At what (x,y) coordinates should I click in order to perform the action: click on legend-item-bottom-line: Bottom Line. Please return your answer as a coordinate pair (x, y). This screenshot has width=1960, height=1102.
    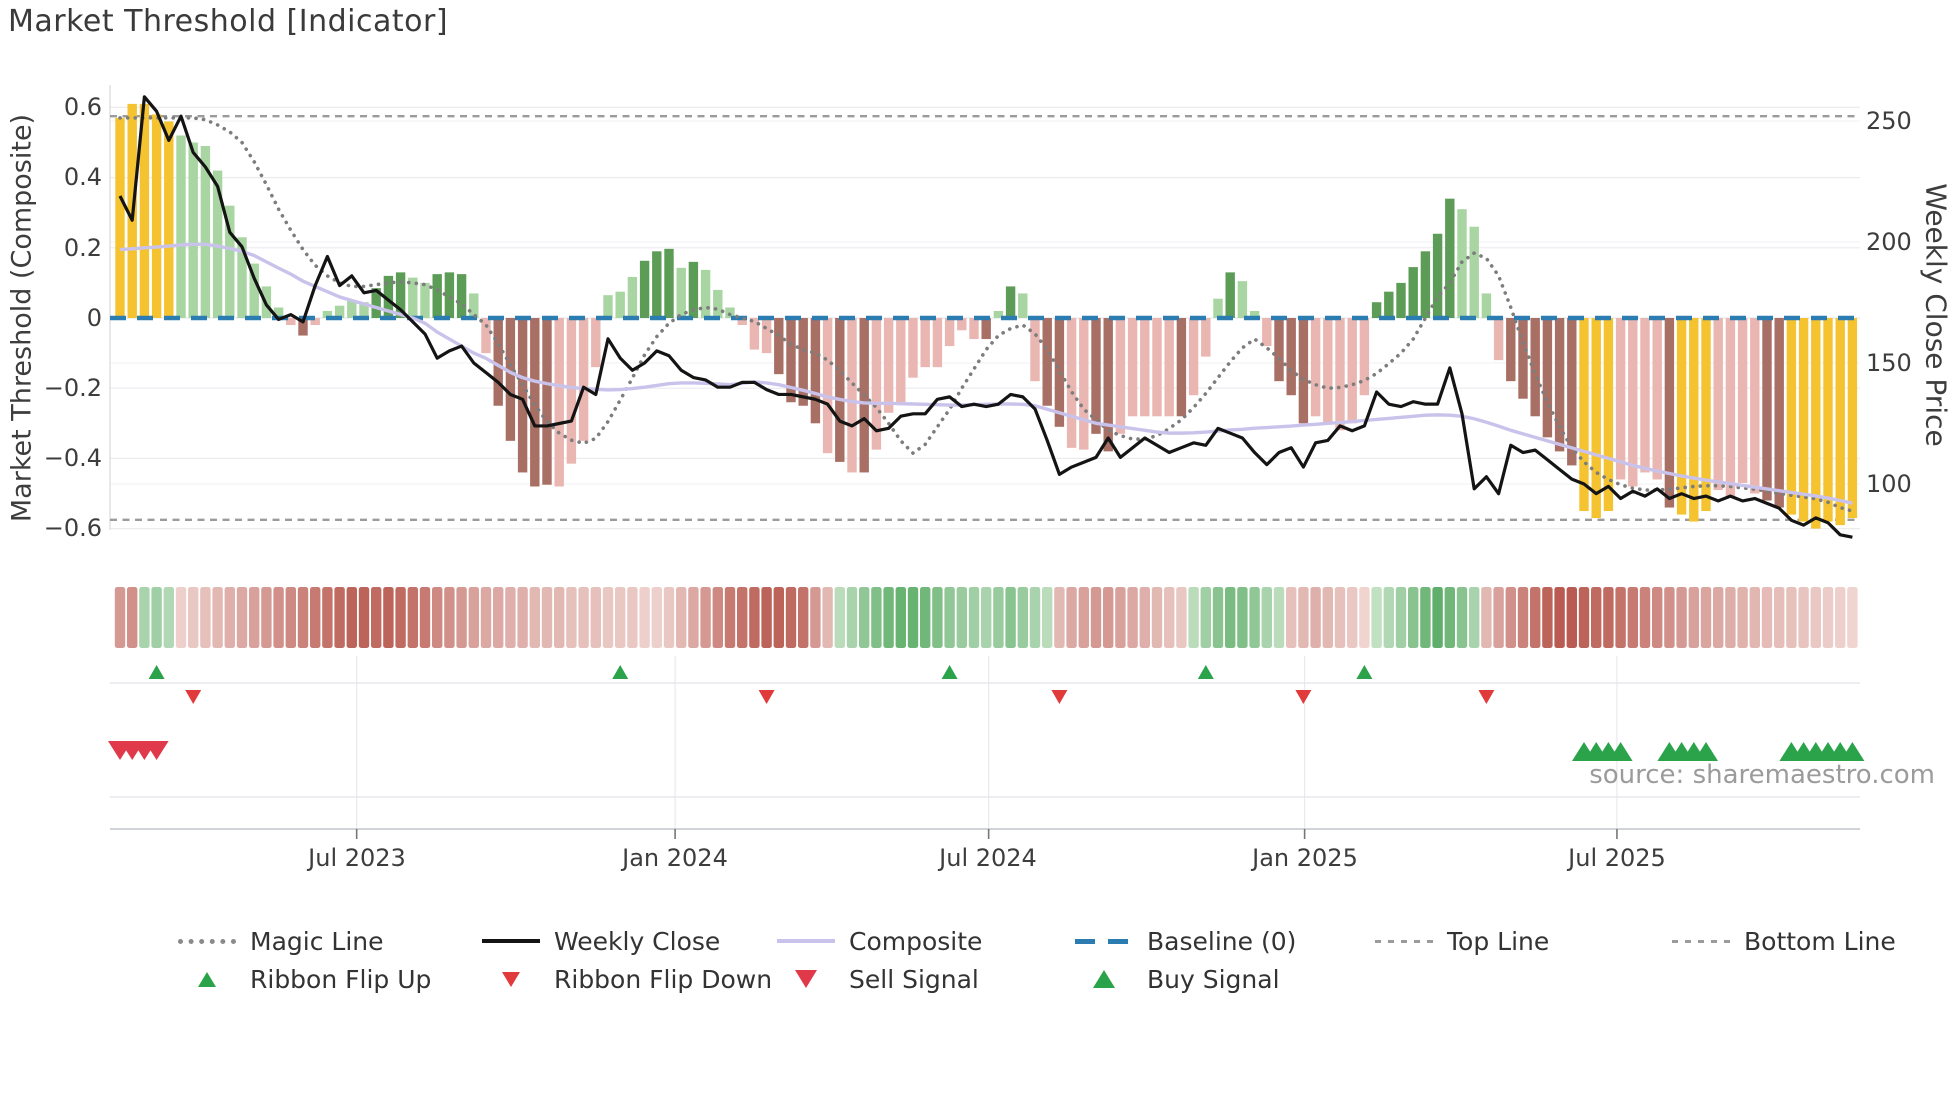
    Looking at the image, I should click on (1784, 941).